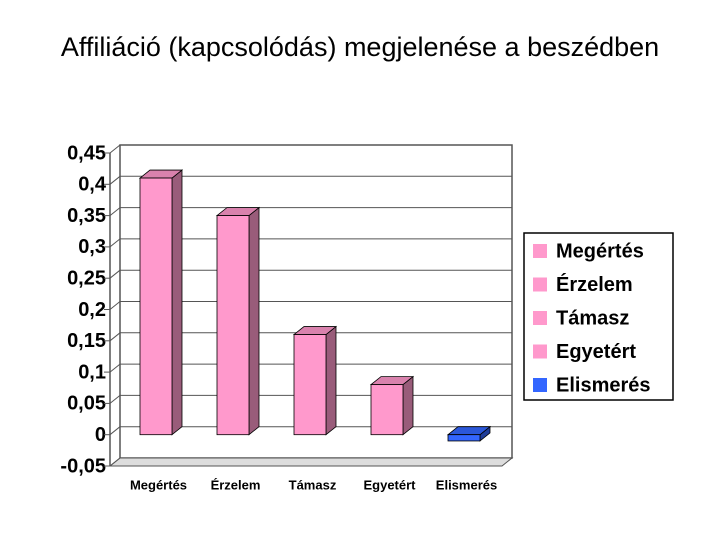 Image resolution: width=720 pixels, height=540 pixels. I want to click on y-tick-label: 0,25, so click(86, 278).